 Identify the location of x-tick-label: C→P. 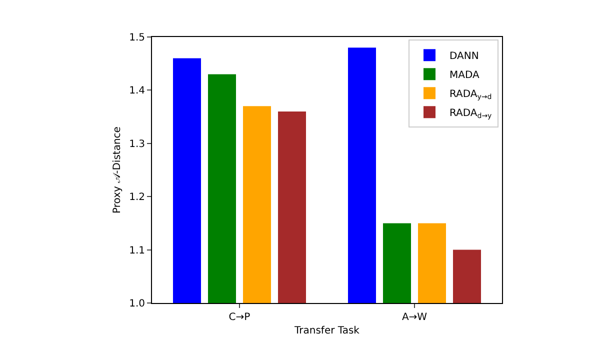
(239, 317).